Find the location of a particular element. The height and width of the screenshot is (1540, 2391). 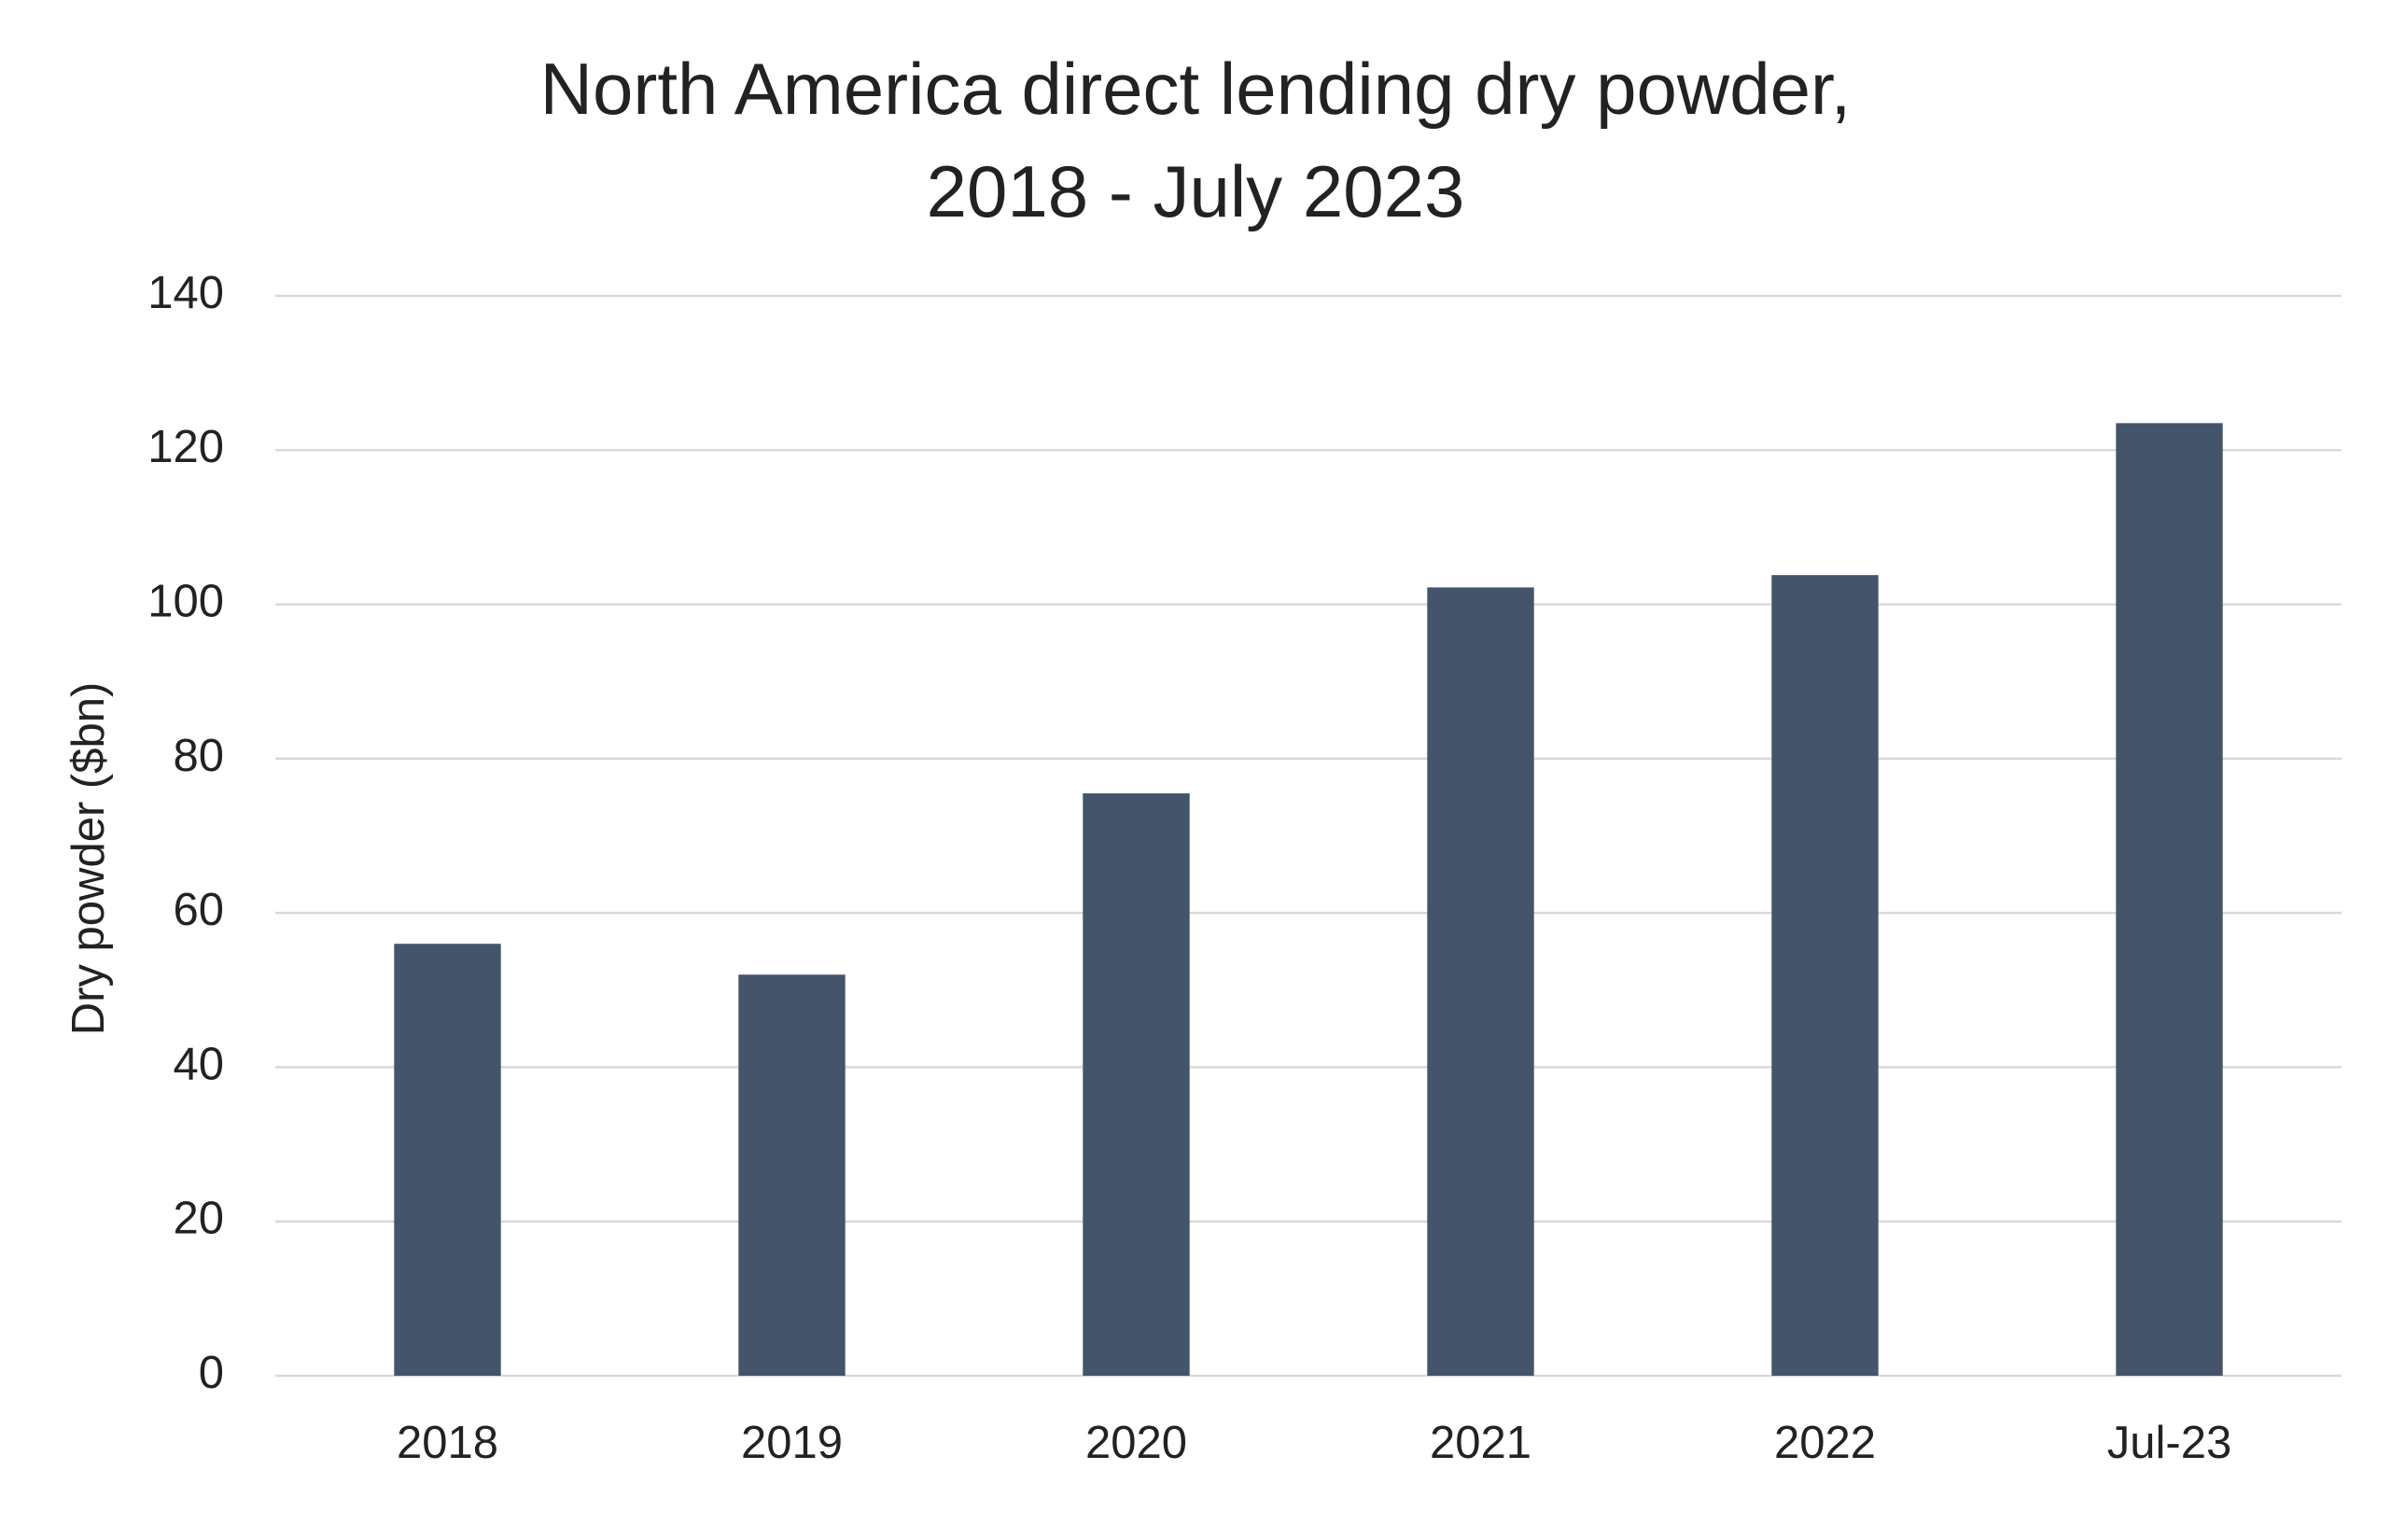

x-tick-label: 2021 is located at coordinates (1481, 1443).